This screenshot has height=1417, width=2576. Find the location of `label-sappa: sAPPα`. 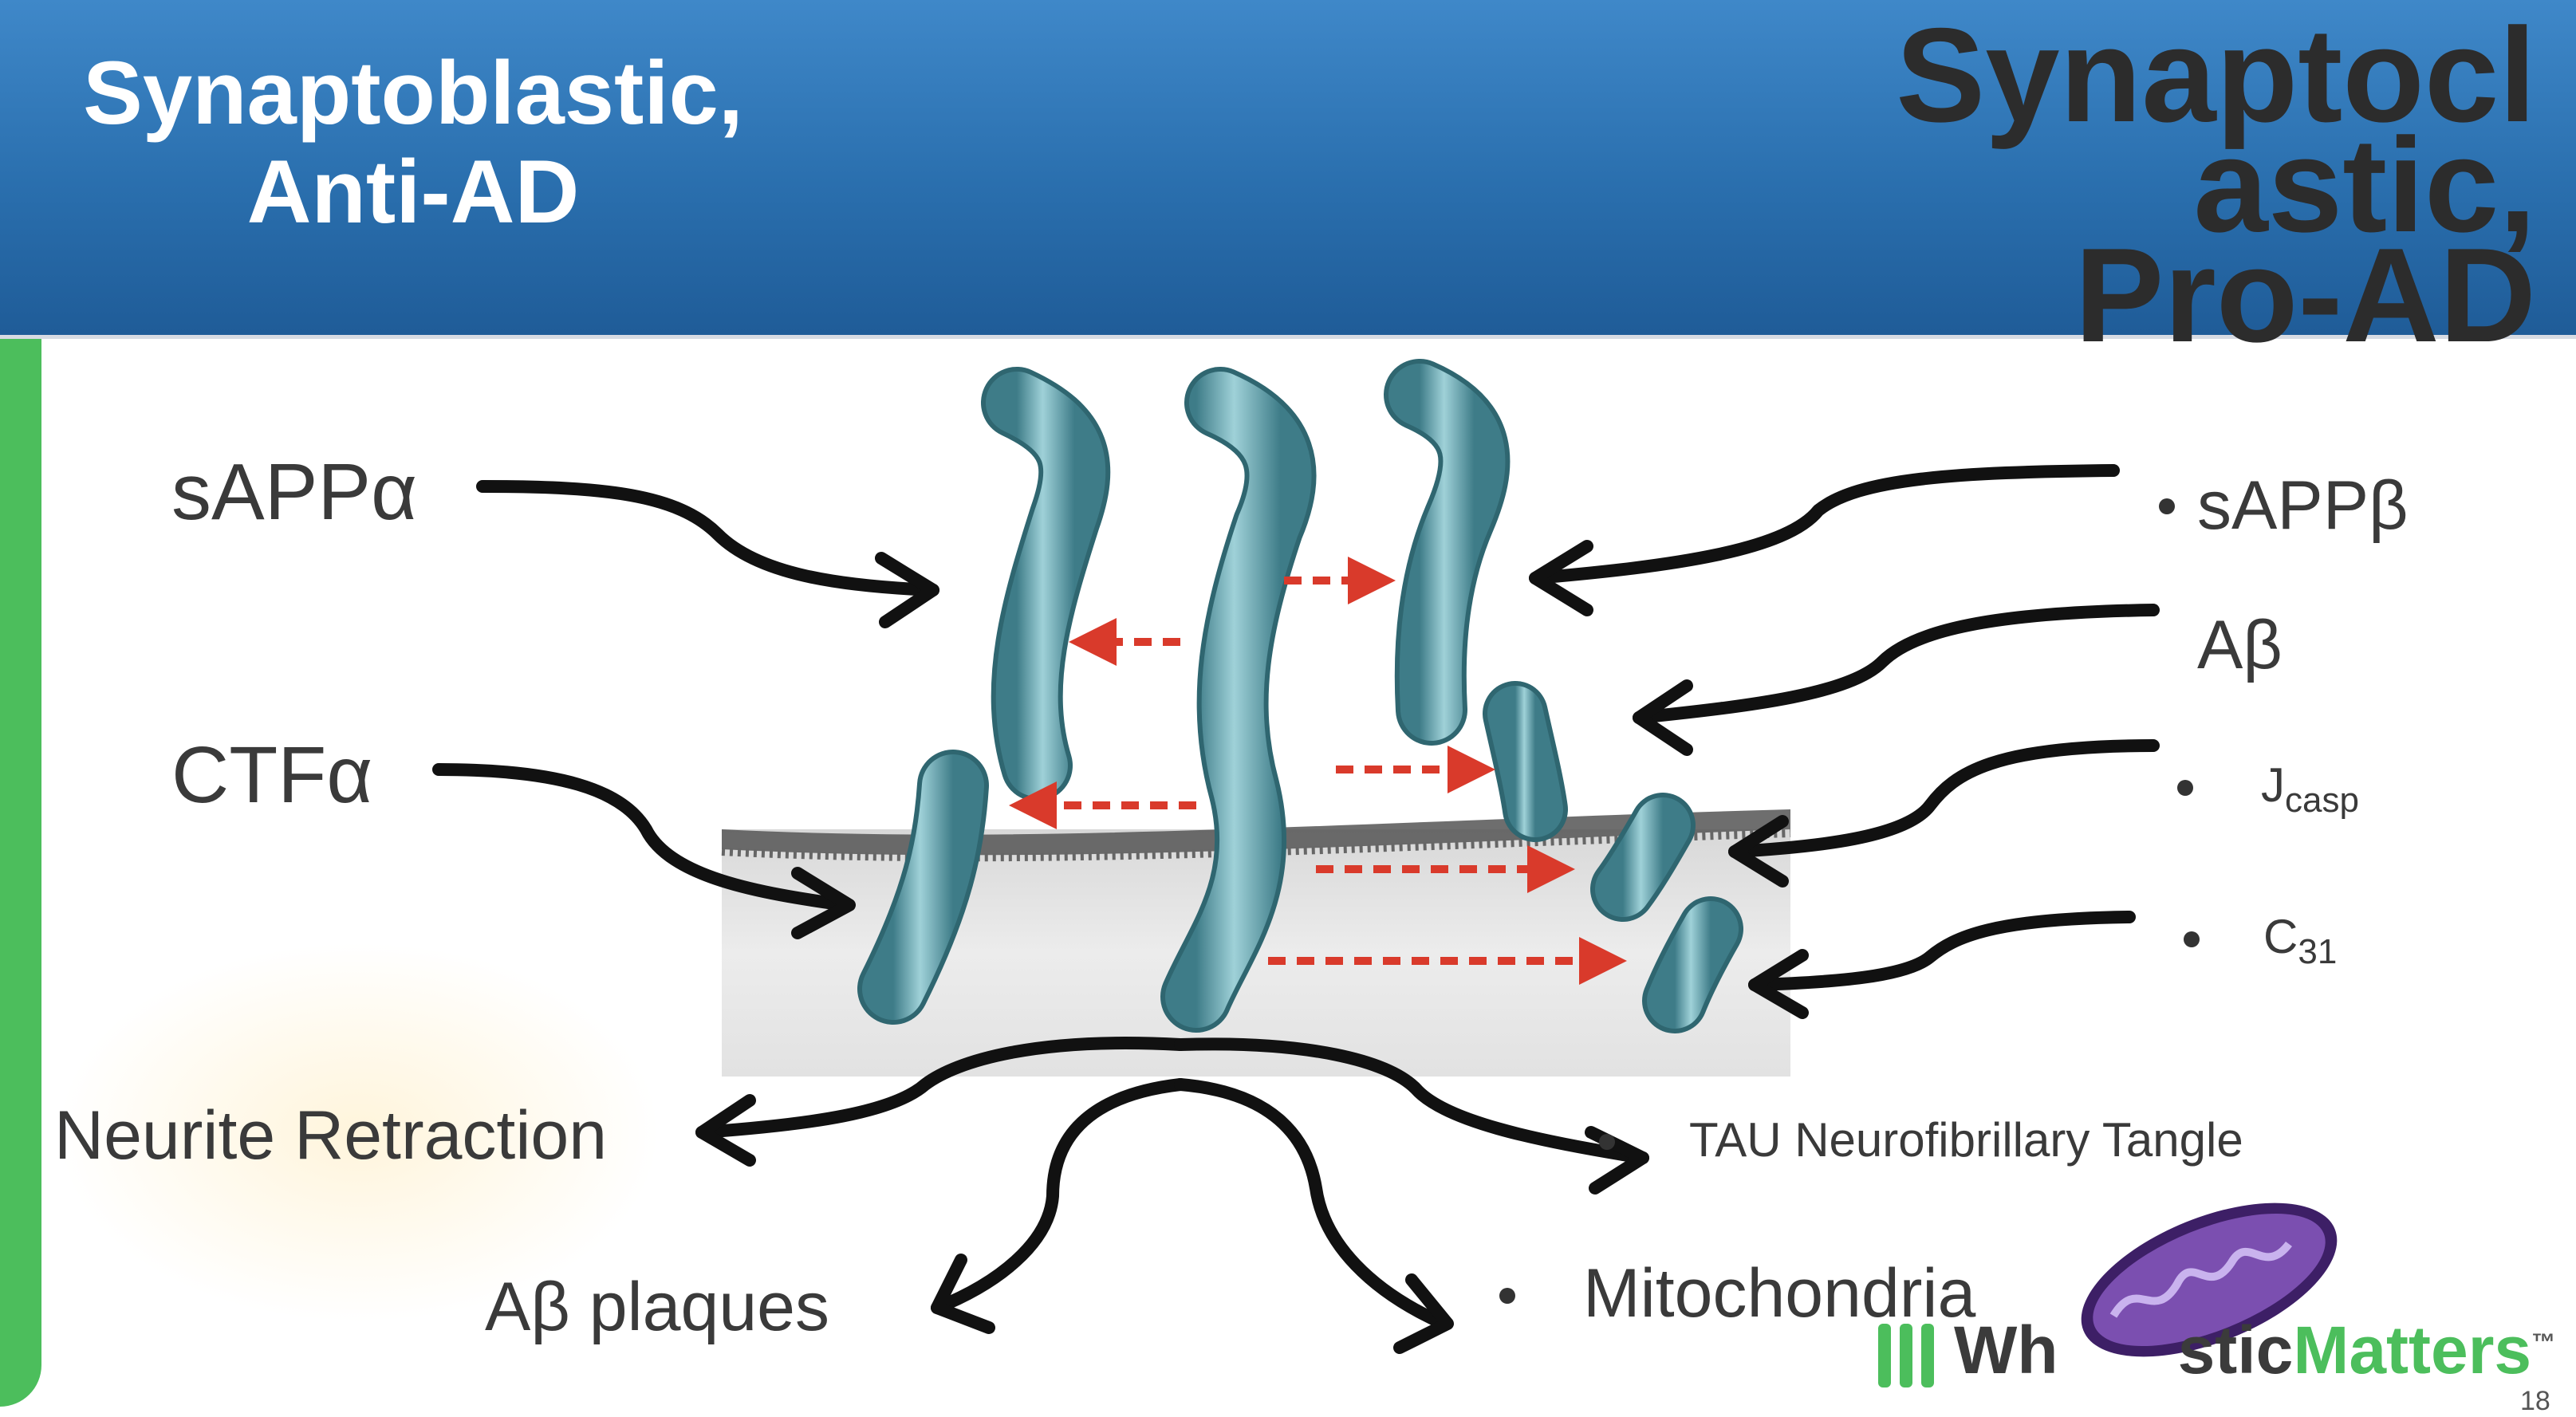

label-sappa: sAPPα is located at coordinates (294, 492).